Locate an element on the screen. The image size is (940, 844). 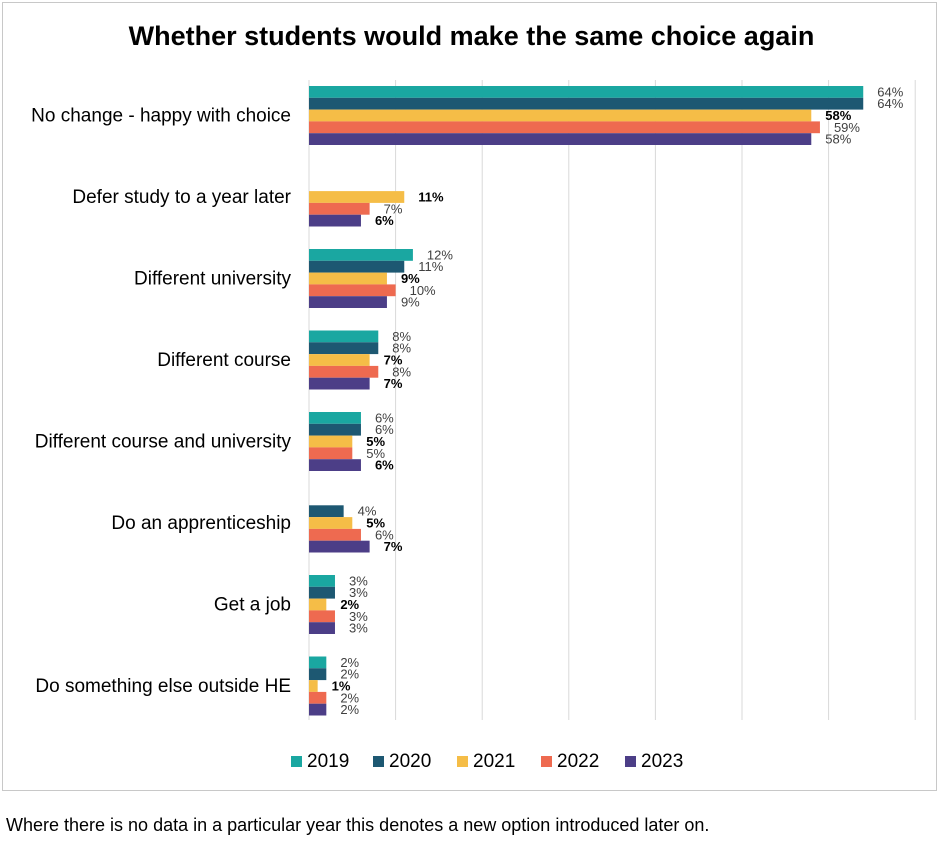
data-label: 59% is located at coordinates (847, 127).